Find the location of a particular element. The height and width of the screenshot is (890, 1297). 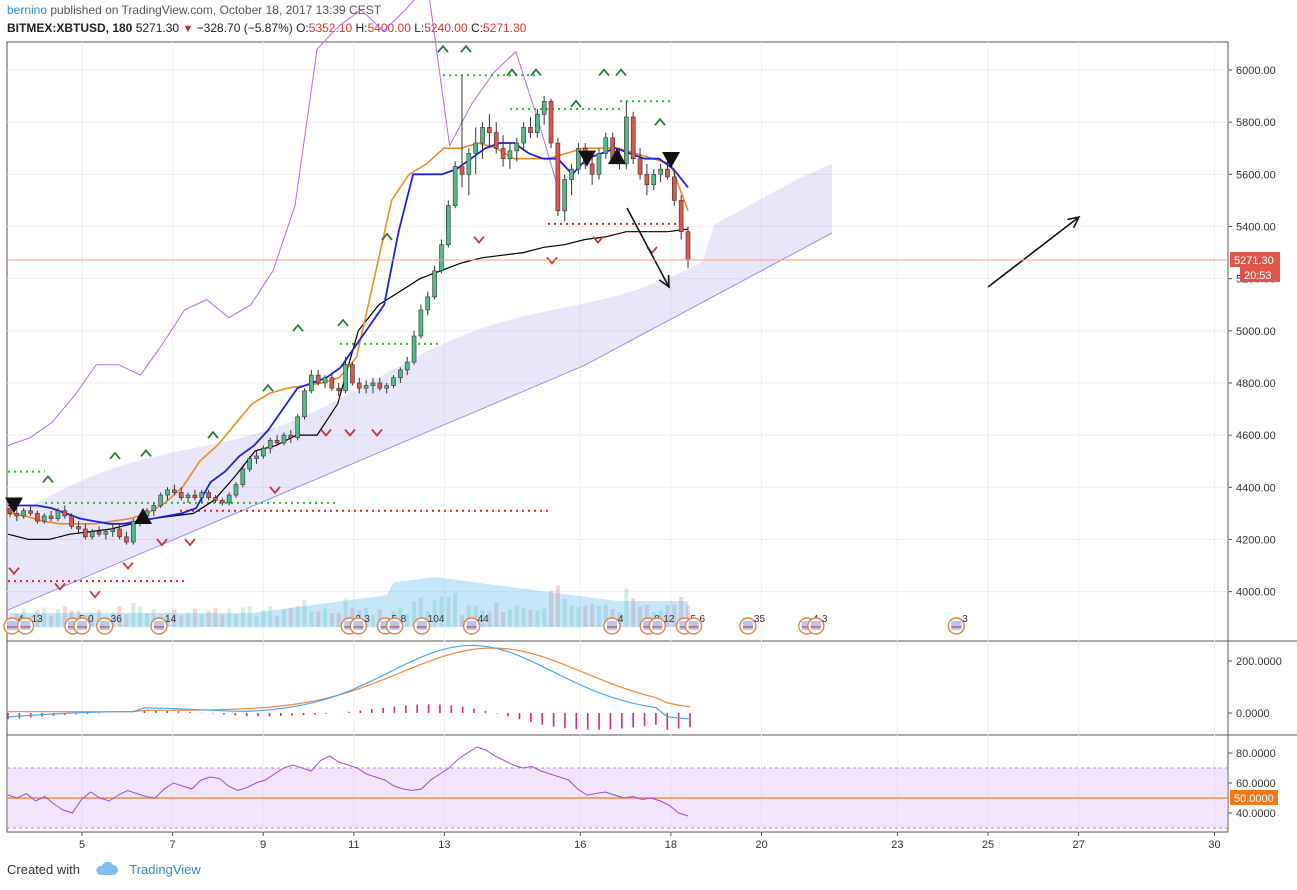

rsi-tick-label: 80.0000 is located at coordinates (1256, 754).